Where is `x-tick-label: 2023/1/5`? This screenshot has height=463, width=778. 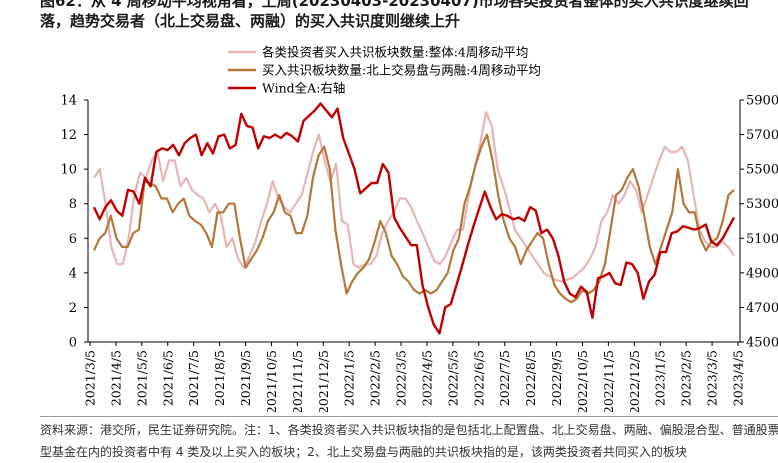
x-tick-label: 2023/1/5 is located at coordinates (660, 378).